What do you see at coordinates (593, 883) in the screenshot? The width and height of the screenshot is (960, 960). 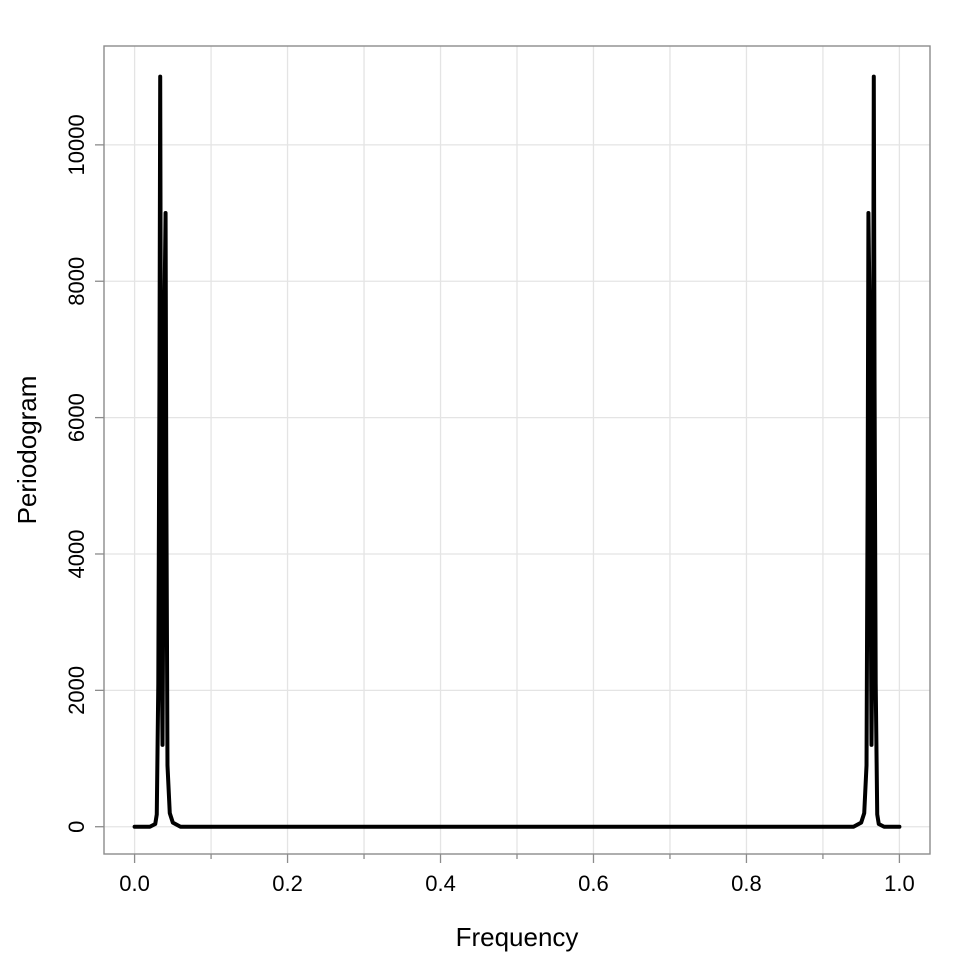 I see `x-tick-label: 0.6` at bounding box center [593, 883].